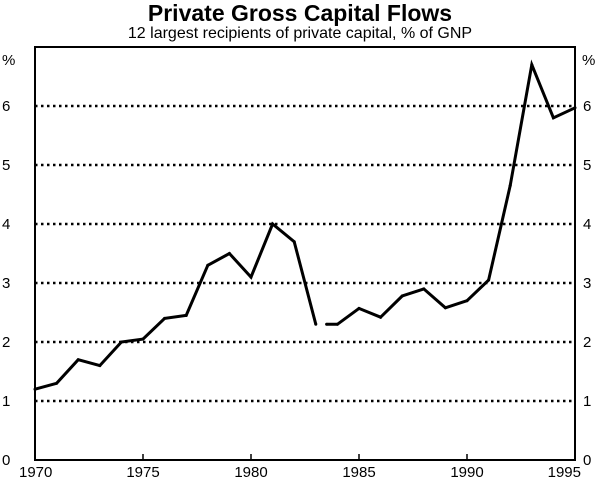 The width and height of the screenshot is (600, 482). What do you see at coordinates (587, 106) in the screenshot?
I see `y-tick-label-right: 6` at bounding box center [587, 106].